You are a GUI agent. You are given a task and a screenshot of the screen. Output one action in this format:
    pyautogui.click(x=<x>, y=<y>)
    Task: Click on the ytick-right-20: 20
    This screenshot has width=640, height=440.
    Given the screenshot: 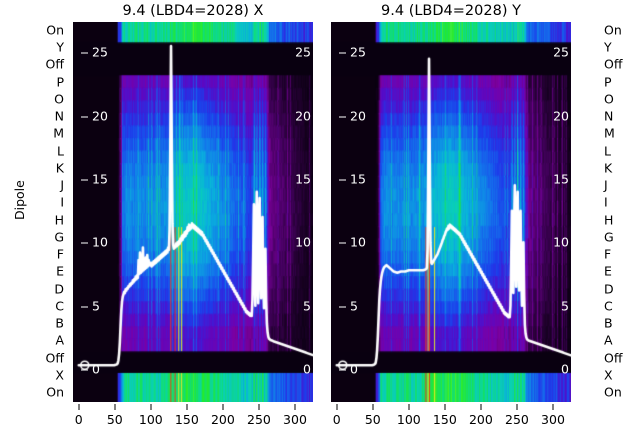 What is the action you would take?
    pyautogui.click(x=561, y=116)
    